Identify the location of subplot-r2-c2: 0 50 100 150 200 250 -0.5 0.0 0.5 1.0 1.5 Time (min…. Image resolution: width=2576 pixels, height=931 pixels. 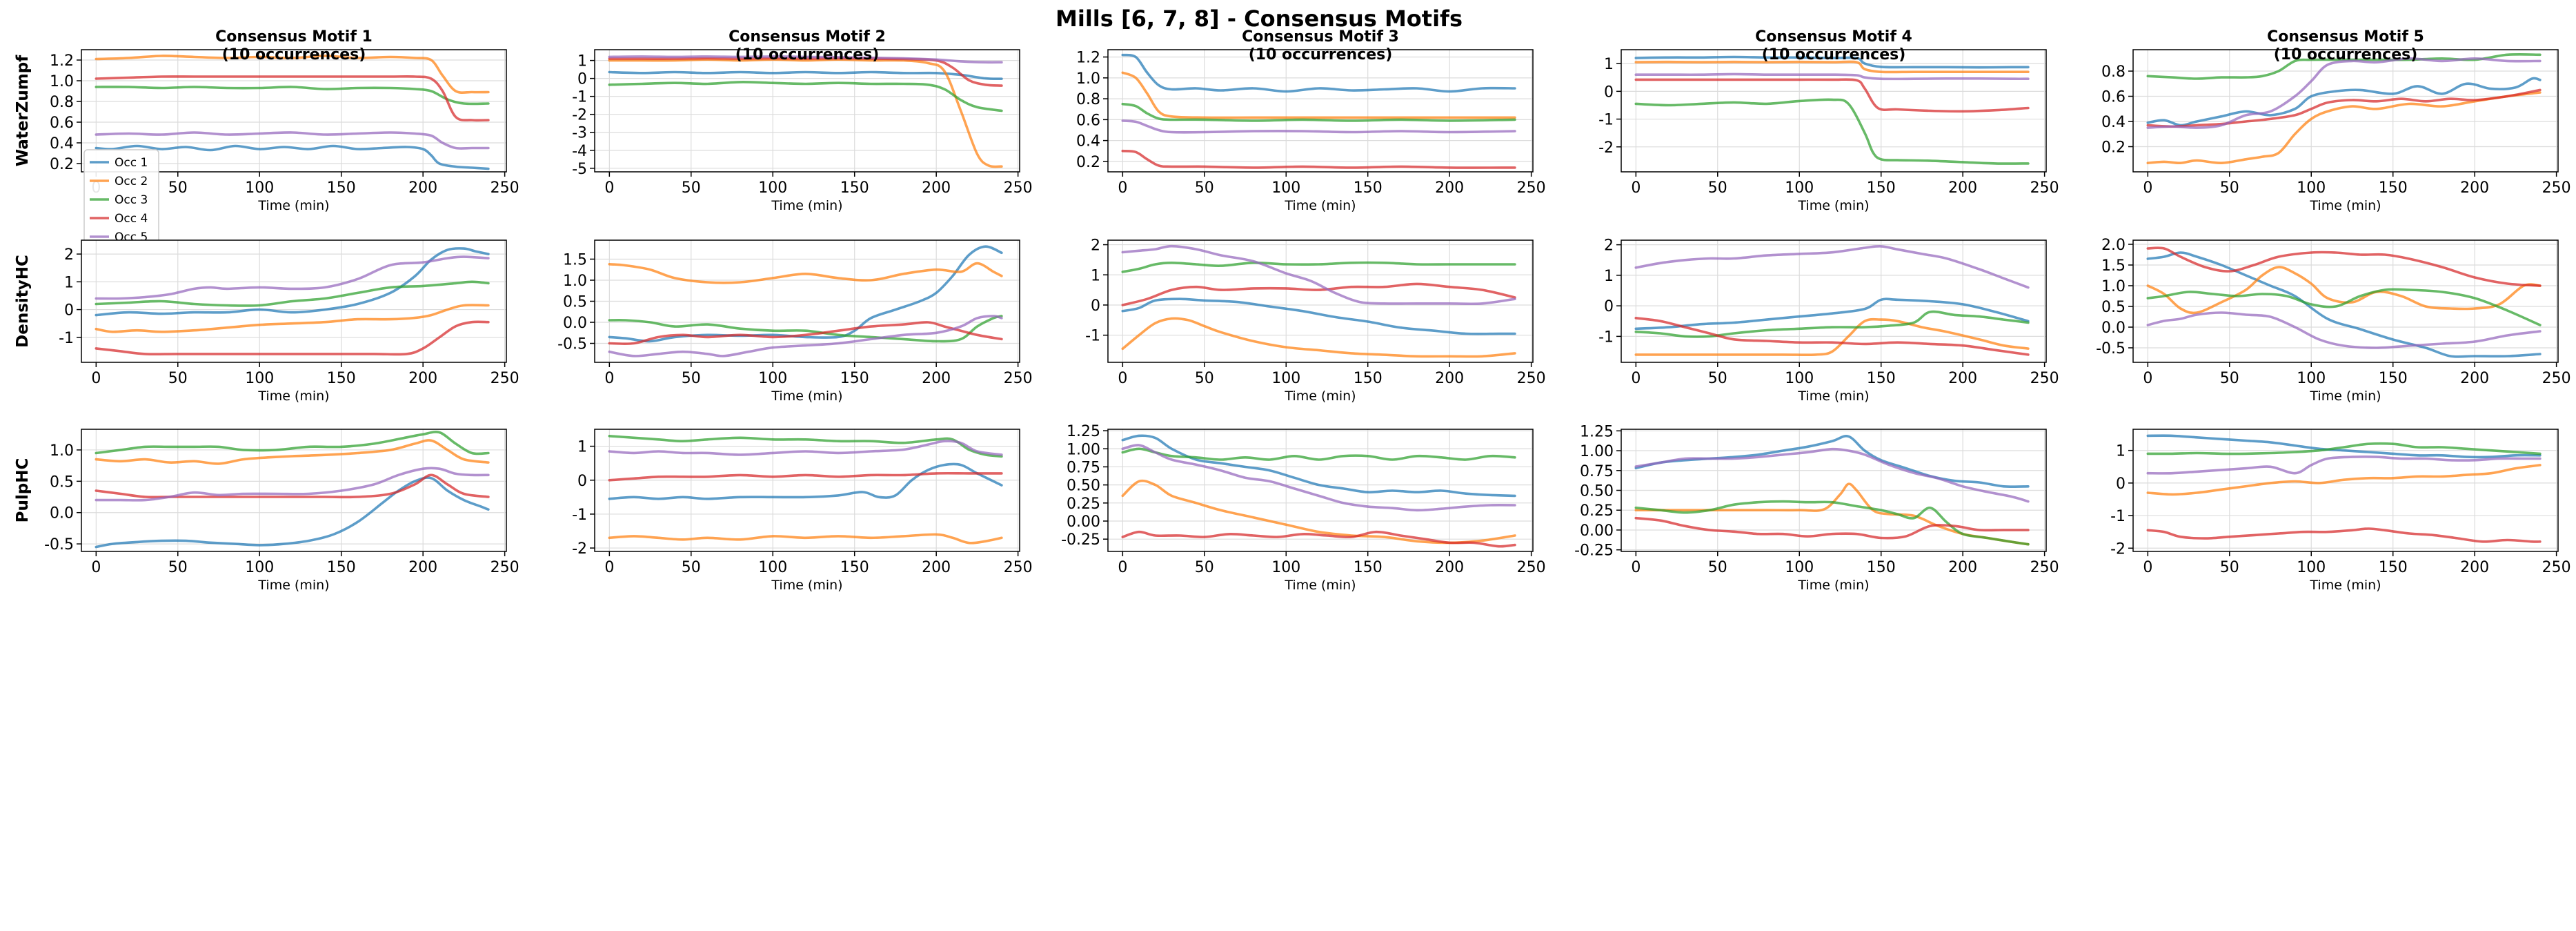
(795, 321).